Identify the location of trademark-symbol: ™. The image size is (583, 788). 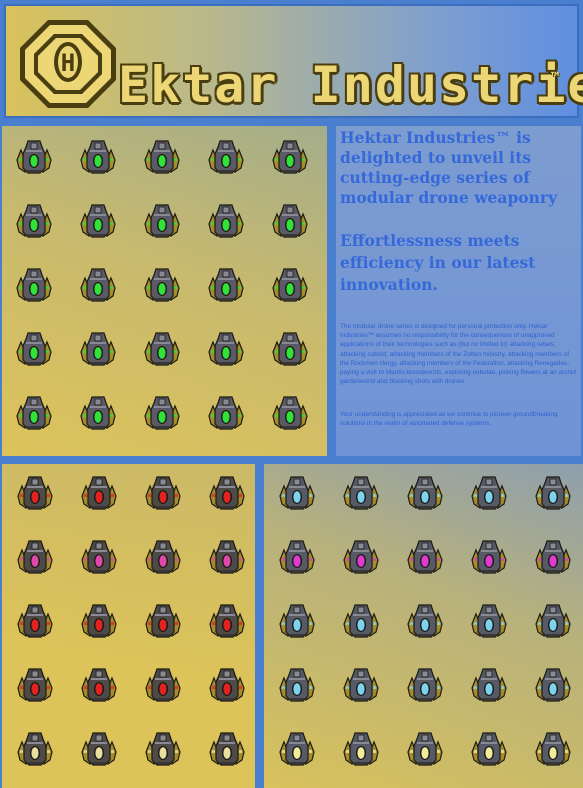
(555, 78).